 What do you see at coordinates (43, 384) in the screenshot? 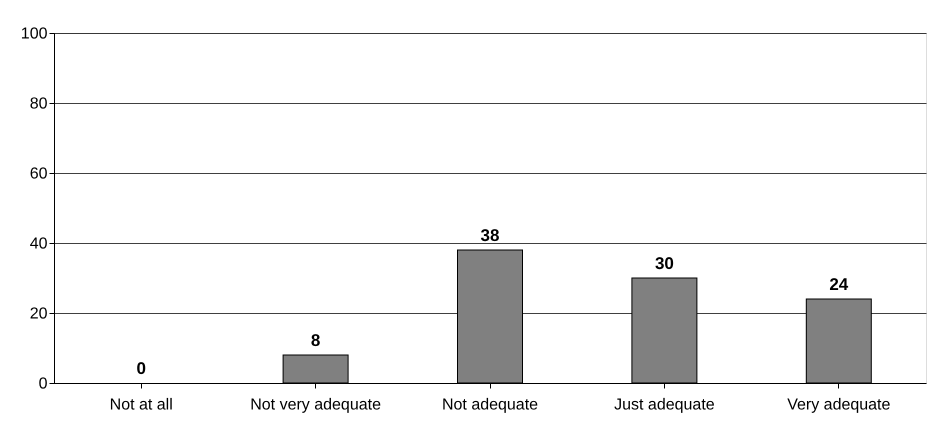
I see `y-tick-label: 0` at bounding box center [43, 384].